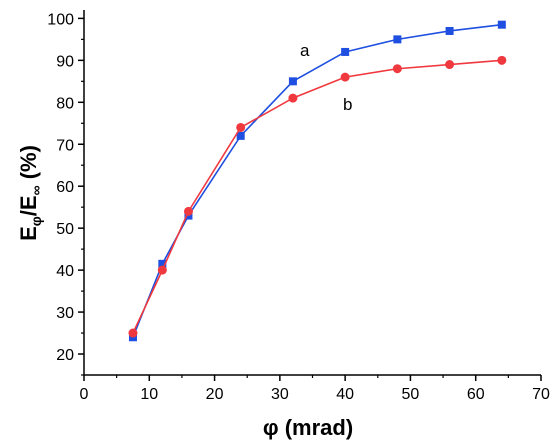  I want to click on y-tick-label: 30, so click(65, 313).